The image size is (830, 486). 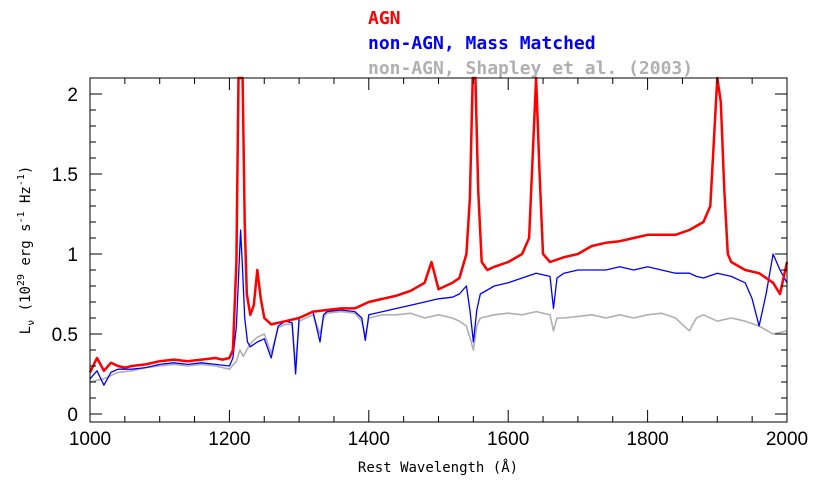 I want to click on x-tick-label: 1600, so click(x=508, y=439).